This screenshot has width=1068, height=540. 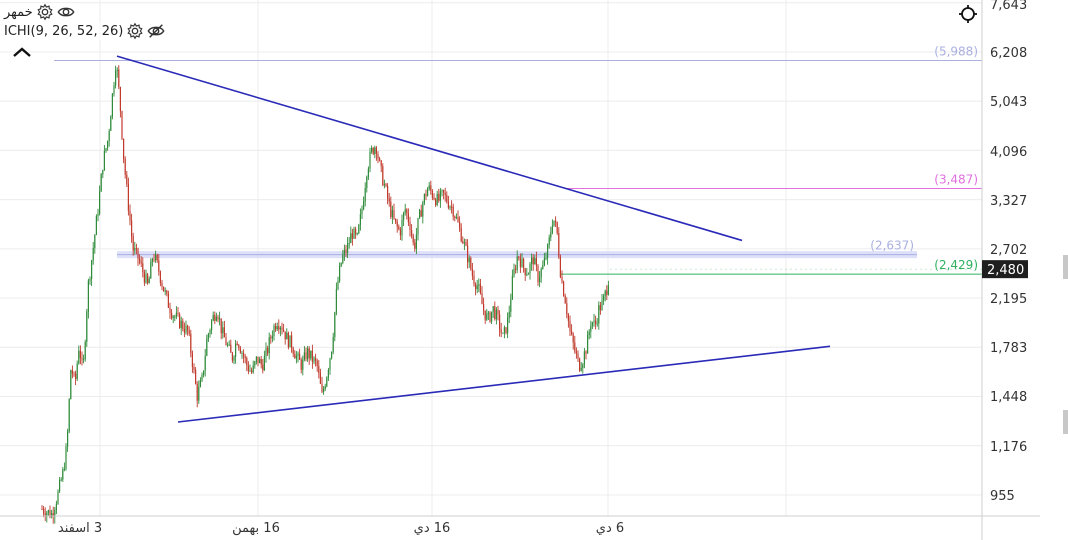 I want to click on price-level-label: (5,988), so click(x=956, y=52).